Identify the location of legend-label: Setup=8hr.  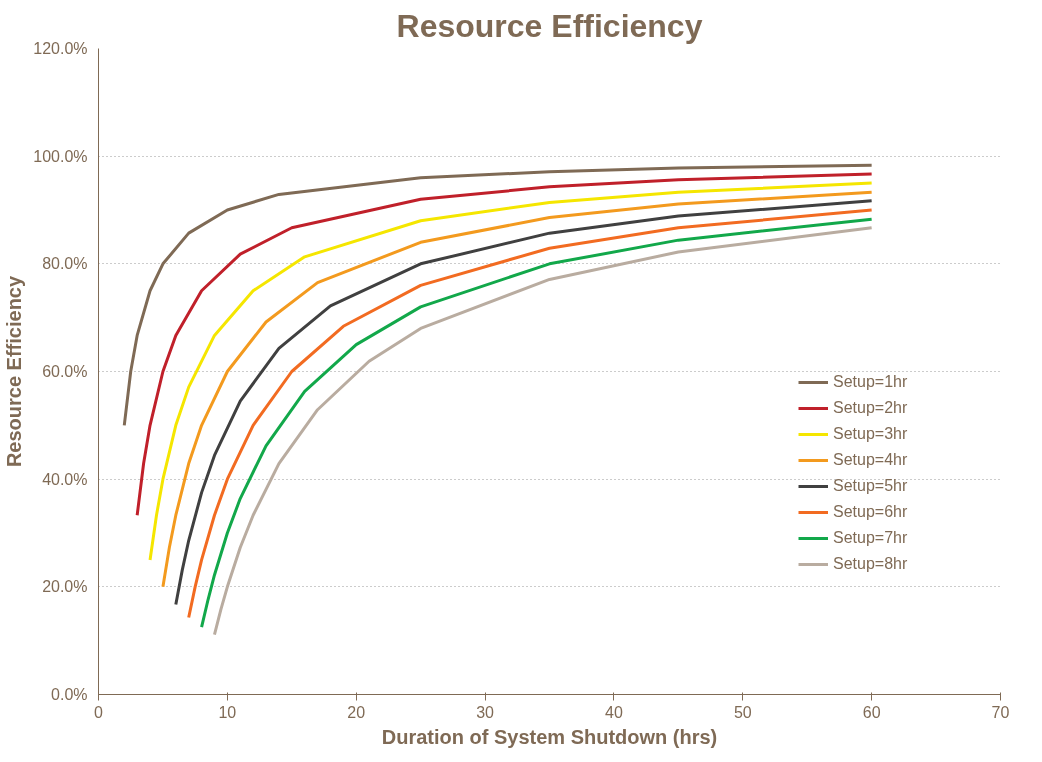
(870, 564).